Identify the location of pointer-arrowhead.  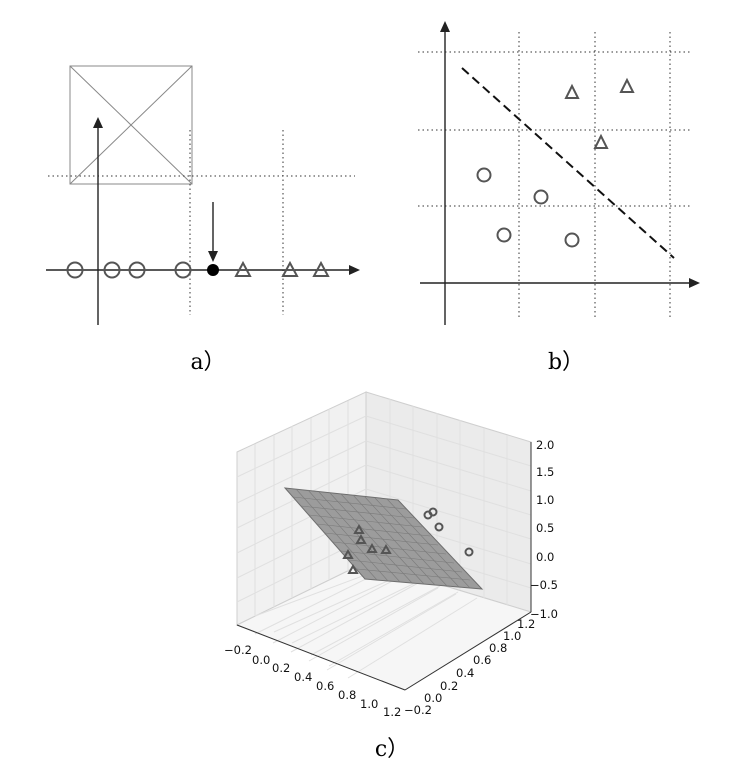
(213, 256).